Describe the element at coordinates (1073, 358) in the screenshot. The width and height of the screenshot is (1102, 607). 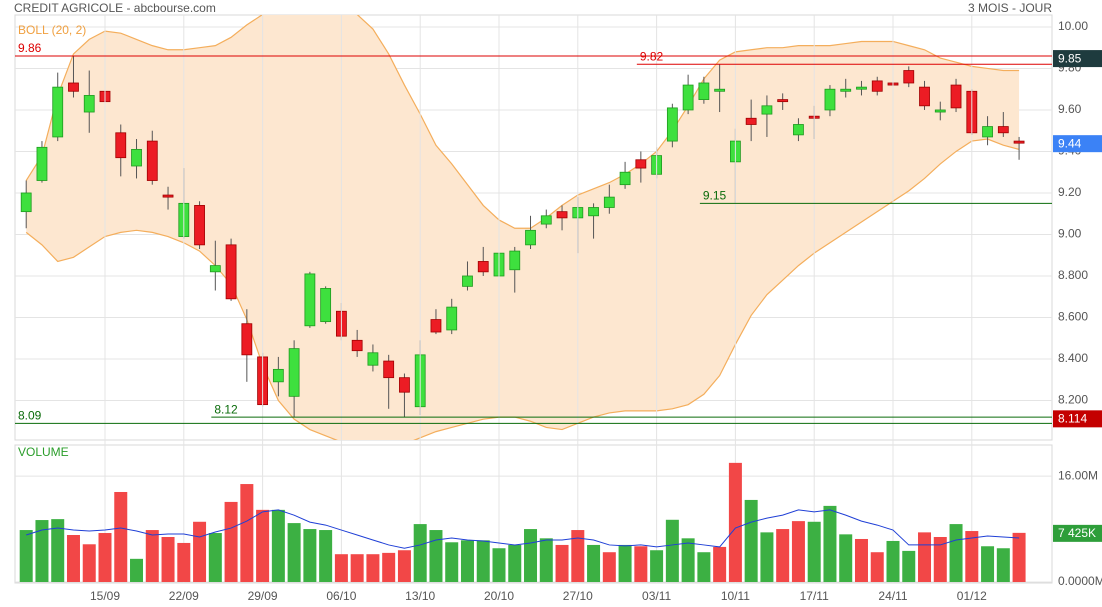
I see `y-tick-label: 8.400` at that location.